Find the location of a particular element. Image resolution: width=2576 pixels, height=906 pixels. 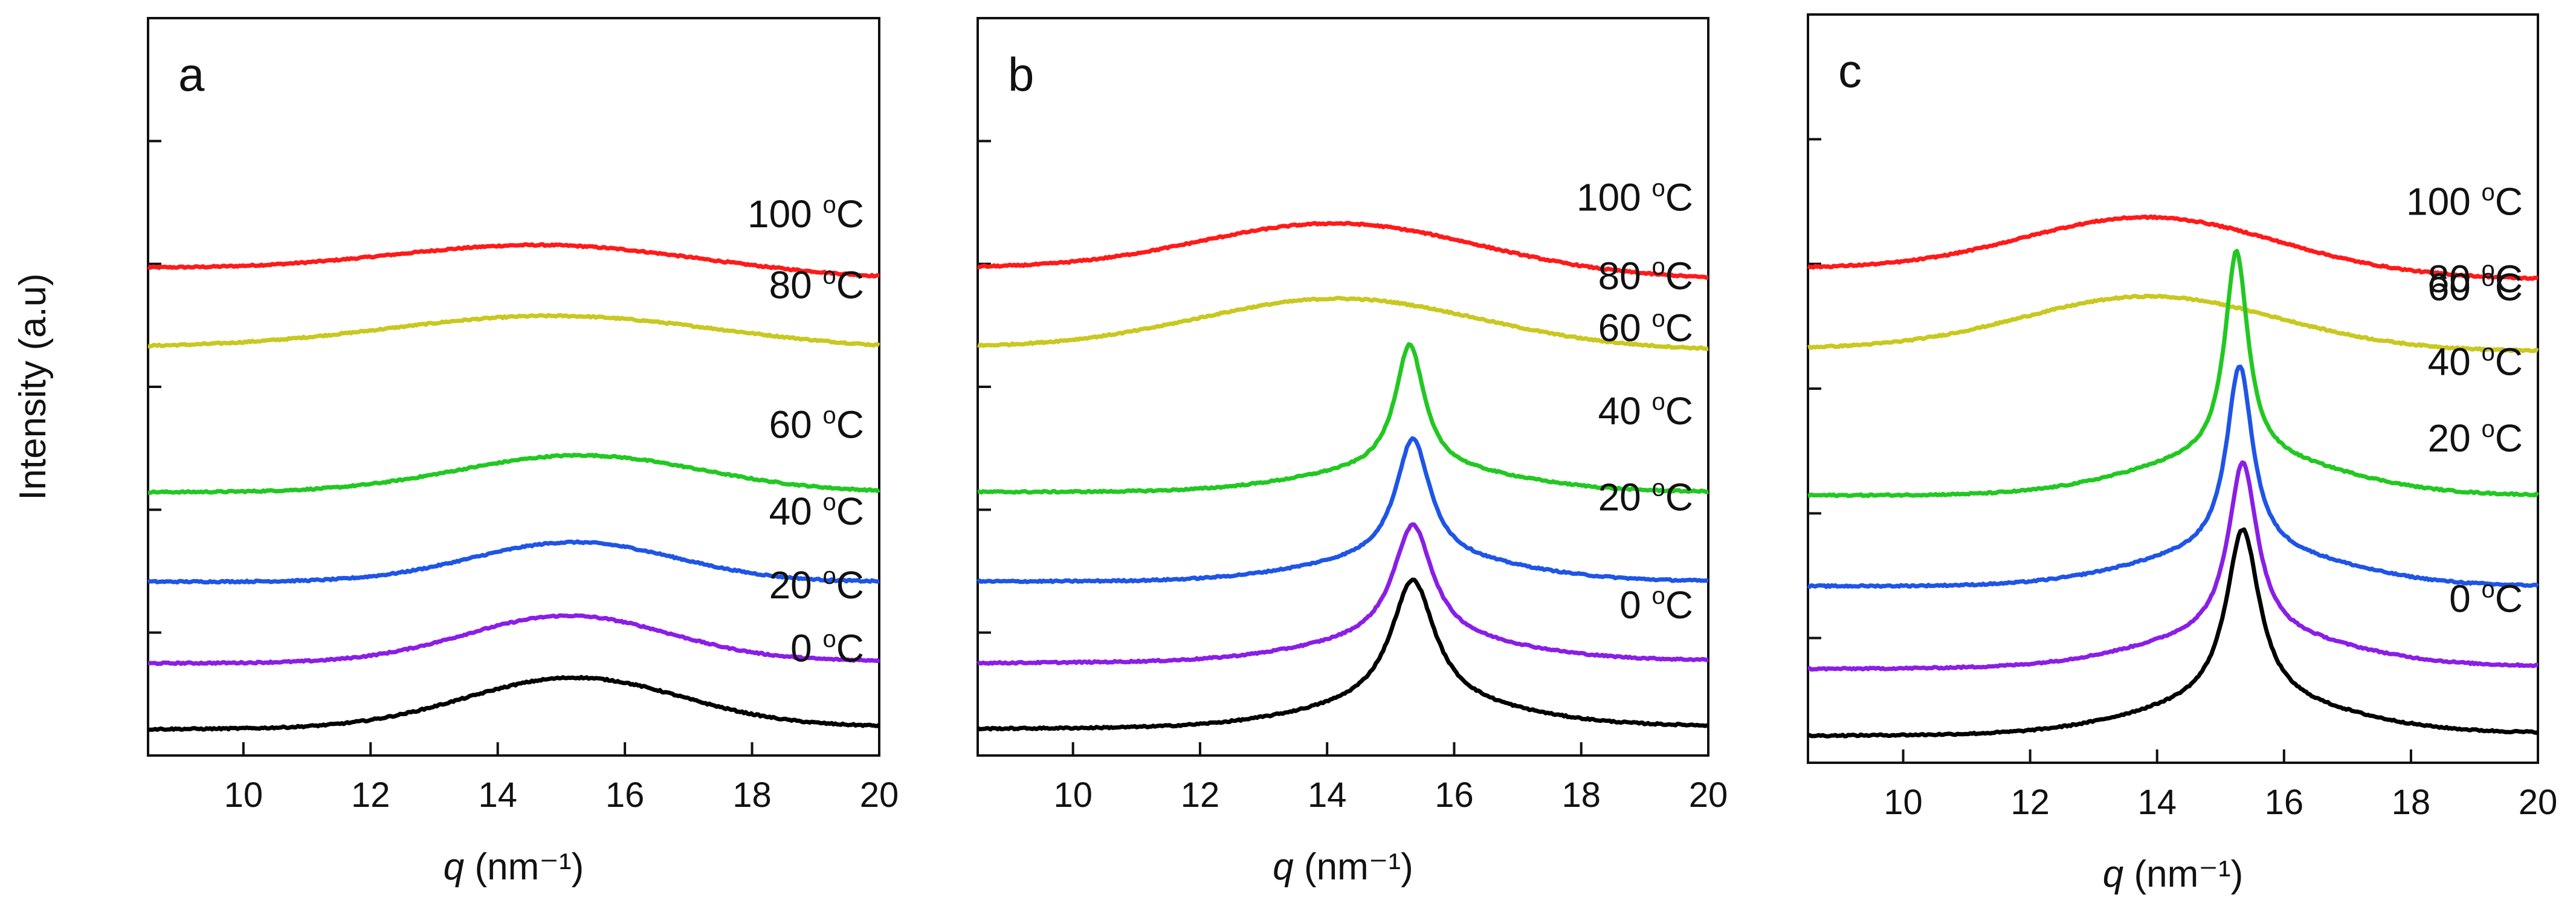

y-axis-label: Intensity (a.u) is located at coordinates (33, 386).